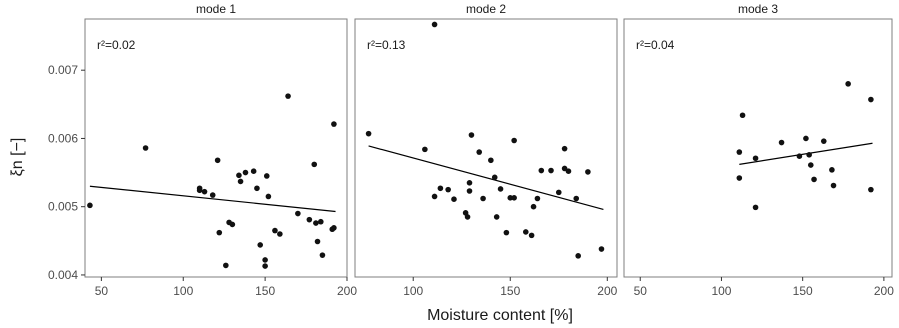 This screenshot has height=328, width=899. Describe the element at coordinates (17, 157) in the screenshot. I see `y-axis-title: ξn [−]` at that location.